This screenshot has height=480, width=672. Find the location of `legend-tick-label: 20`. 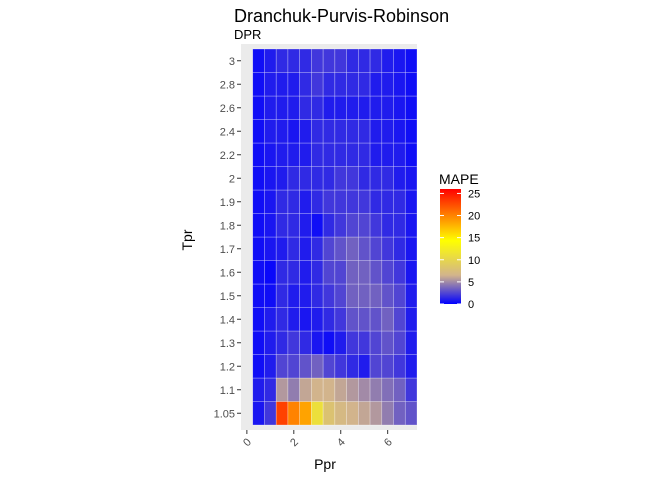

legend-tick-label: 20 is located at coordinates (474, 217).